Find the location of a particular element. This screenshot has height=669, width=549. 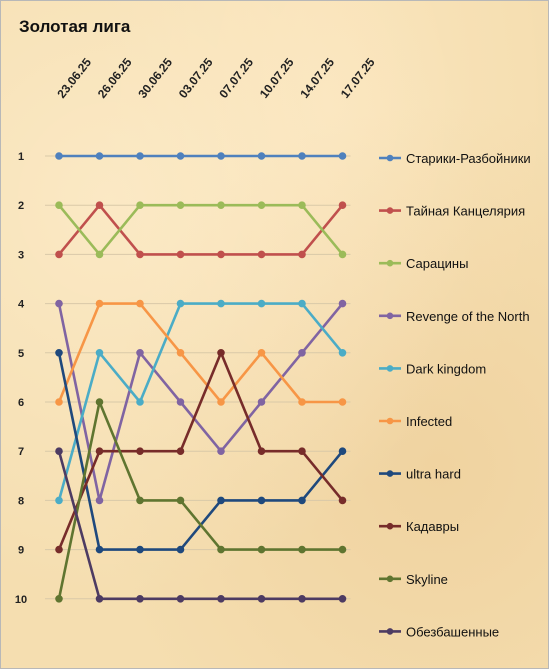

legend-label: Кадавры is located at coordinates (432, 526).